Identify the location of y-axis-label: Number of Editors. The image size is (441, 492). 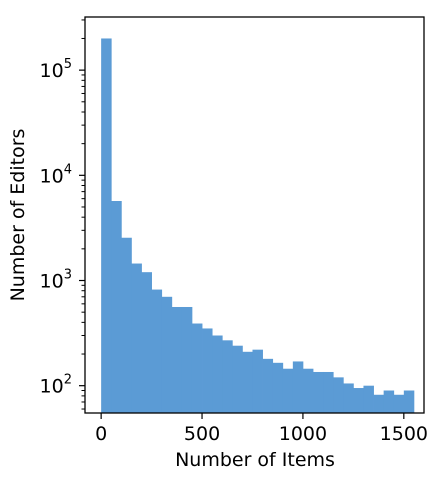
(18, 215).